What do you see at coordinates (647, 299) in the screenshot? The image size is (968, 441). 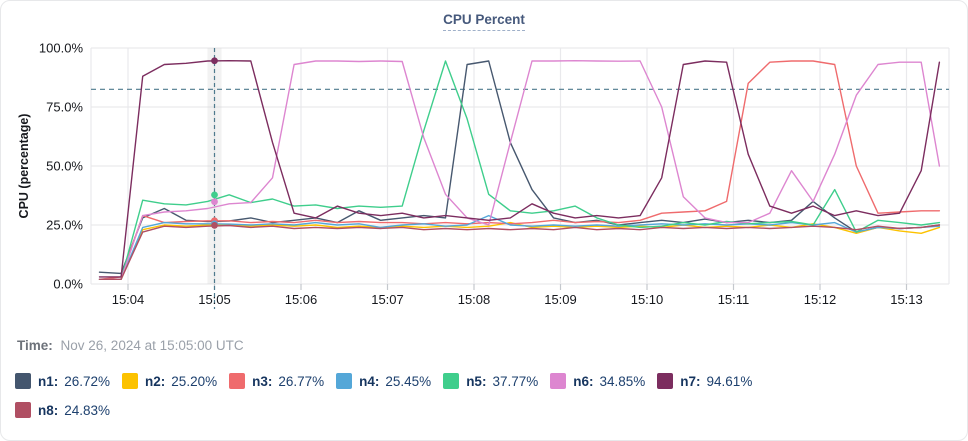 I see `x-axis-tick: 15:10` at bounding box center [647, 299].